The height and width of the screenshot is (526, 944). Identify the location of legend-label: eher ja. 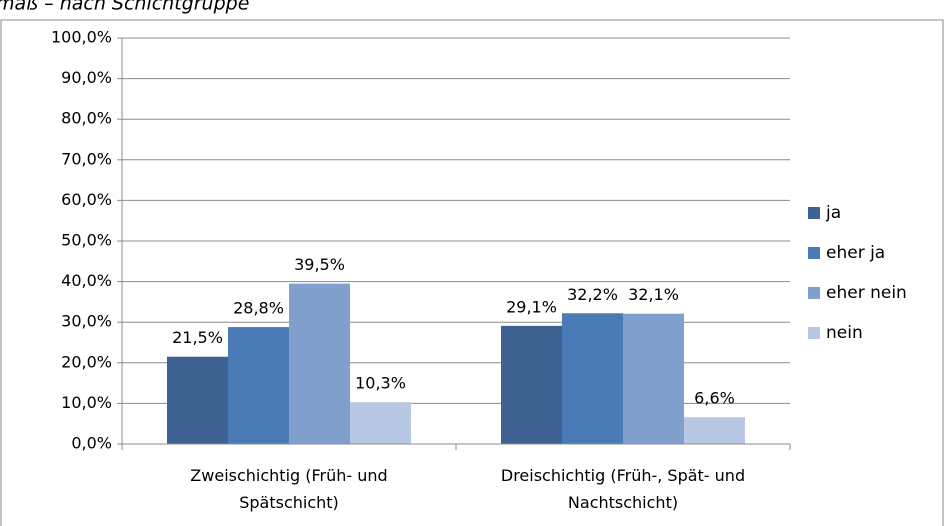
(855, 253).